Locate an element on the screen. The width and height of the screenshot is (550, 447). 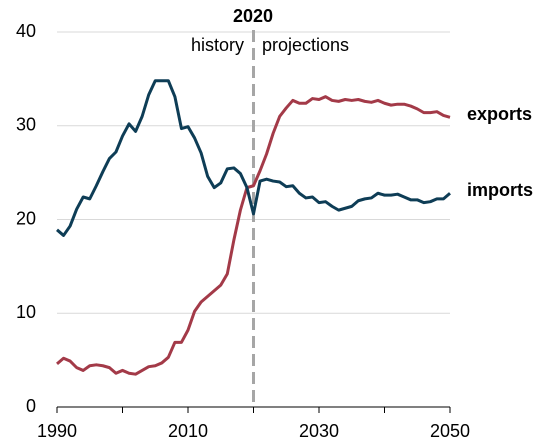
y-tick-label: 30 is located at coordinates (26, 125).